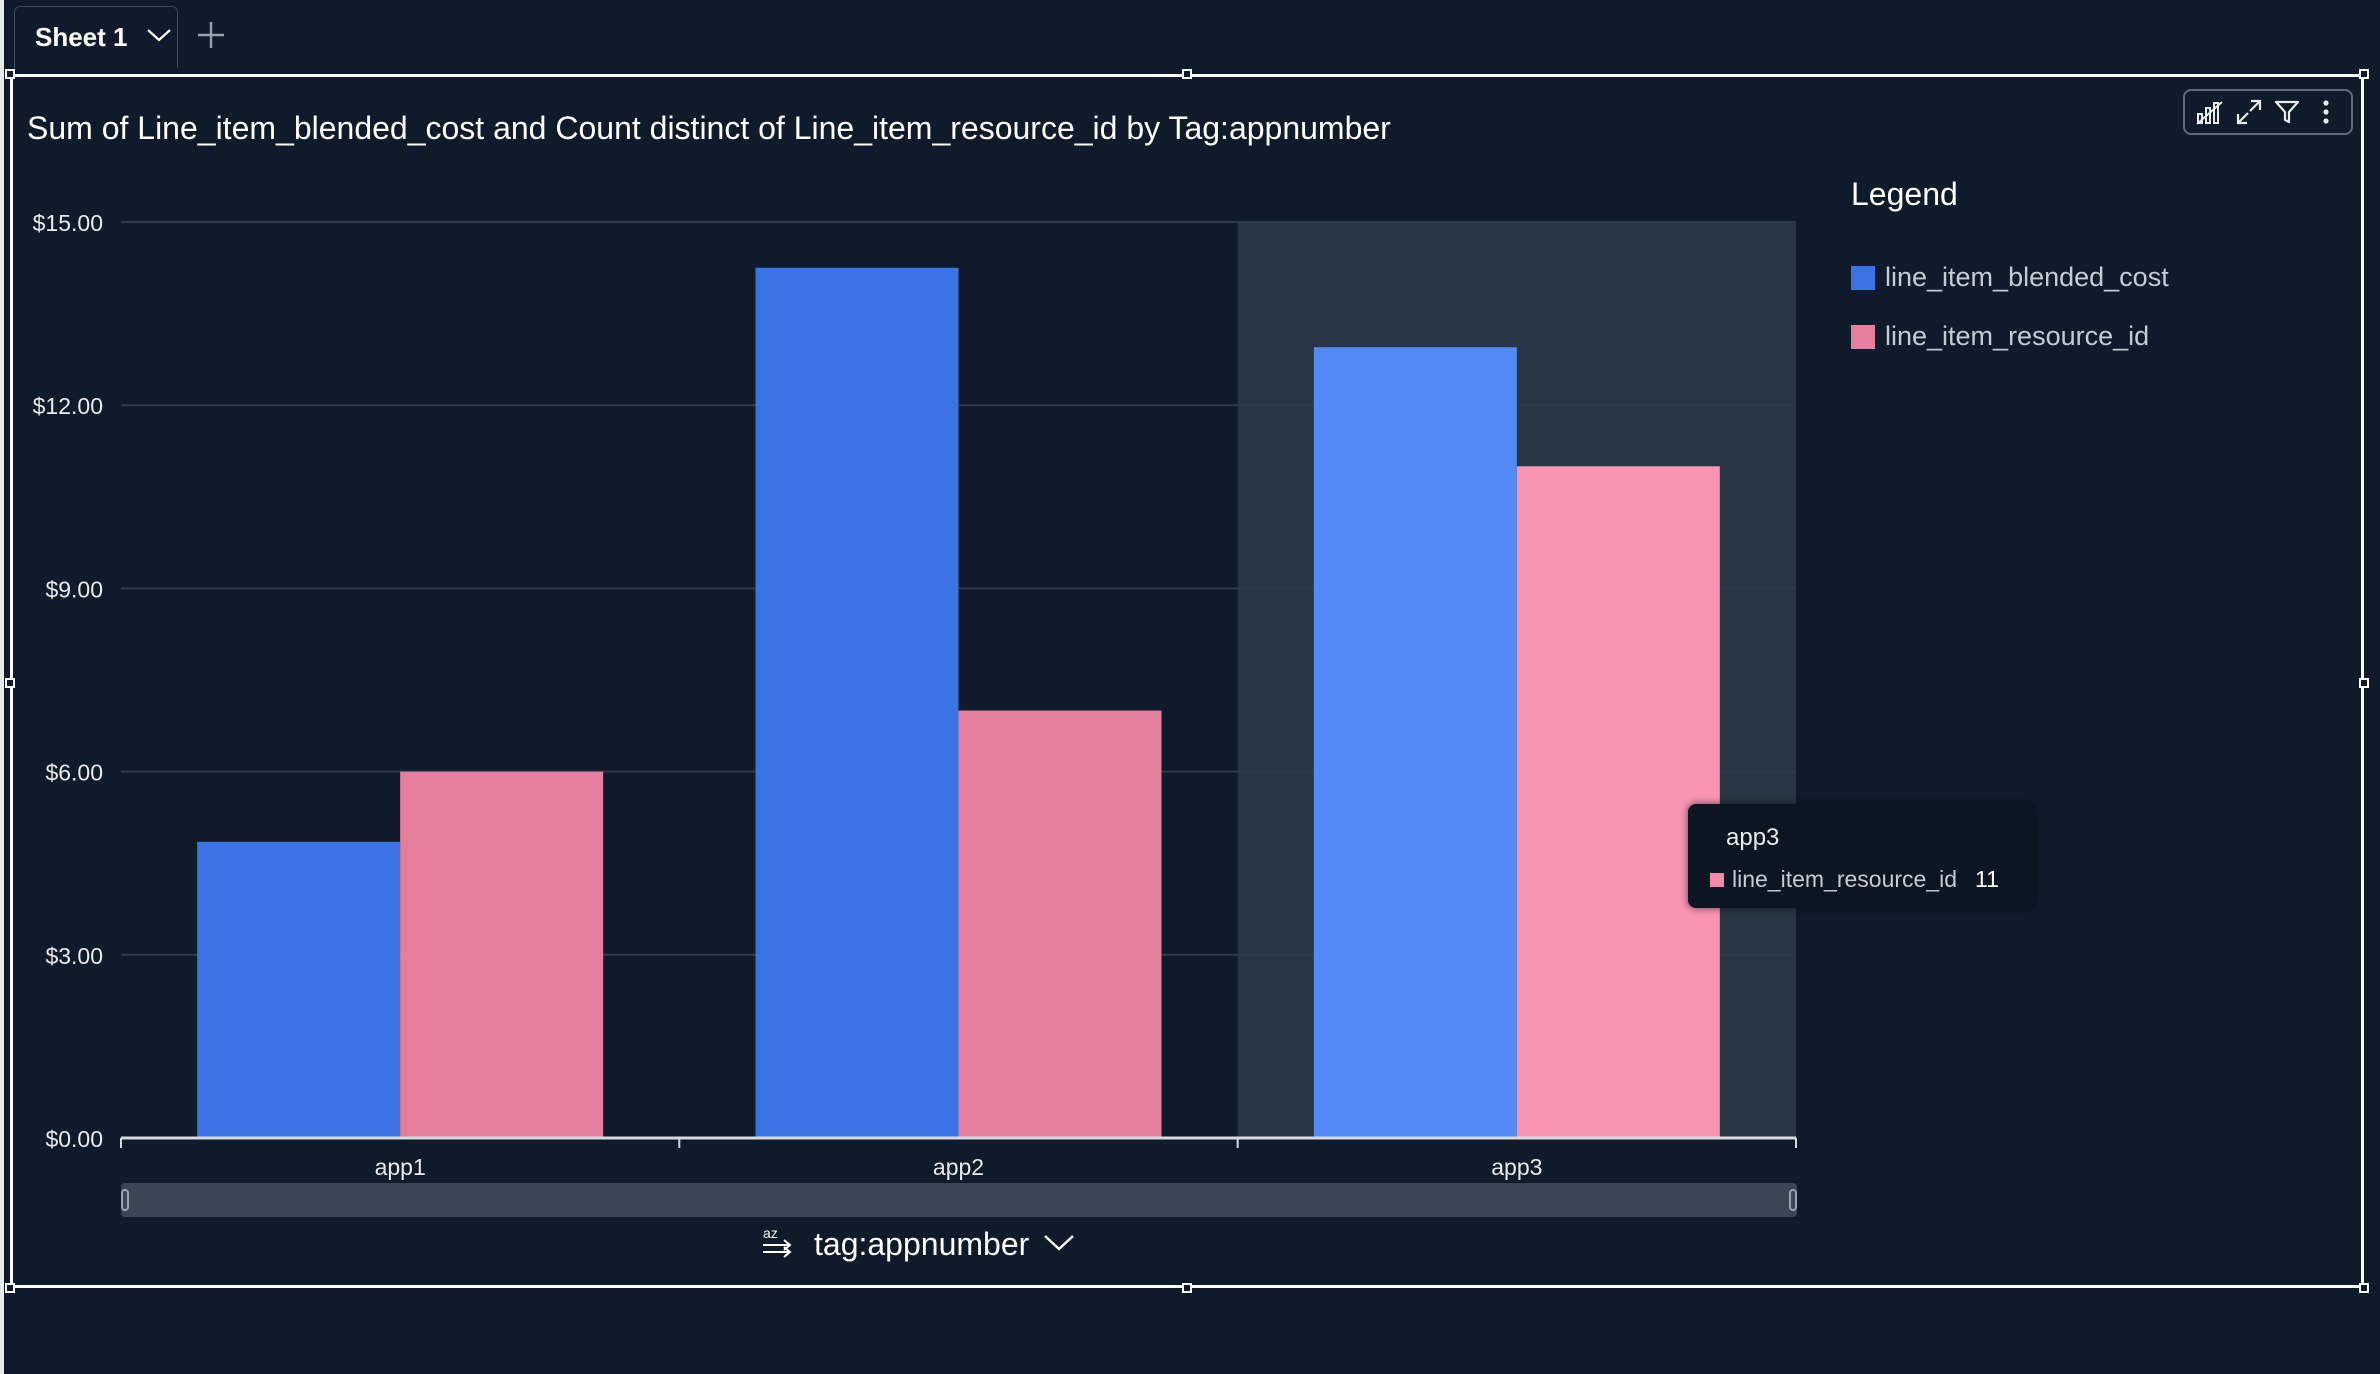  I want to click on x-axis-field-well: az tag:appnumber, so click(917, 1244).